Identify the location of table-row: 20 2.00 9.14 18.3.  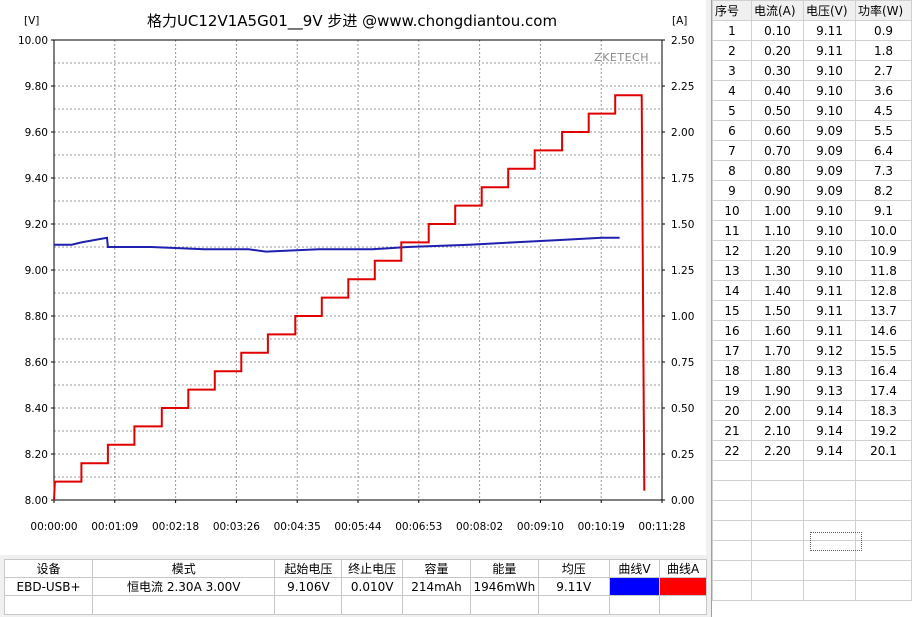
(812, 410).